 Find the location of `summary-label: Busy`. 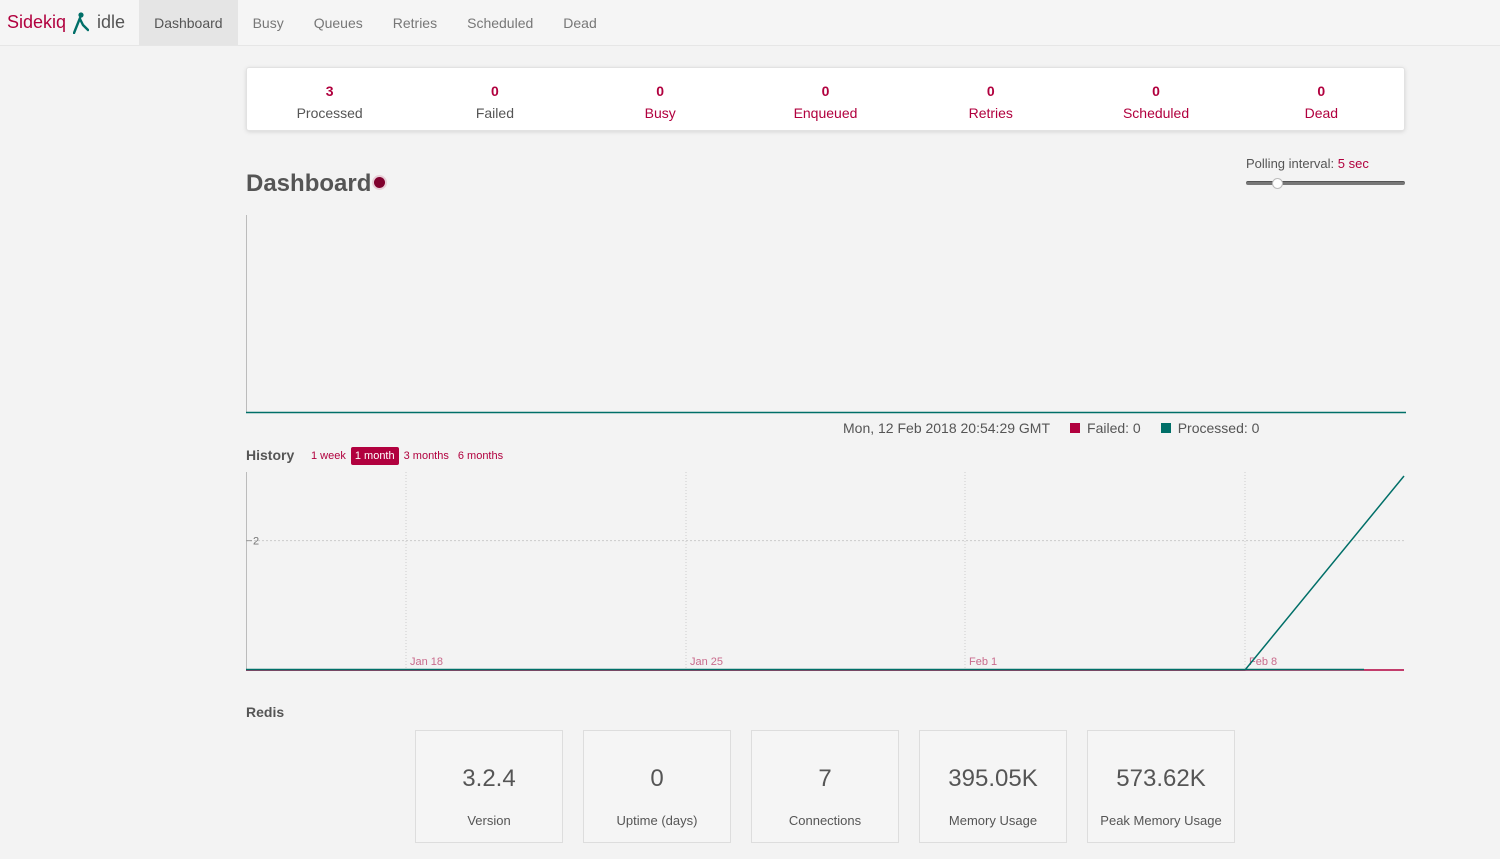

summary-label: Busy is located at coordinates (660, 113).